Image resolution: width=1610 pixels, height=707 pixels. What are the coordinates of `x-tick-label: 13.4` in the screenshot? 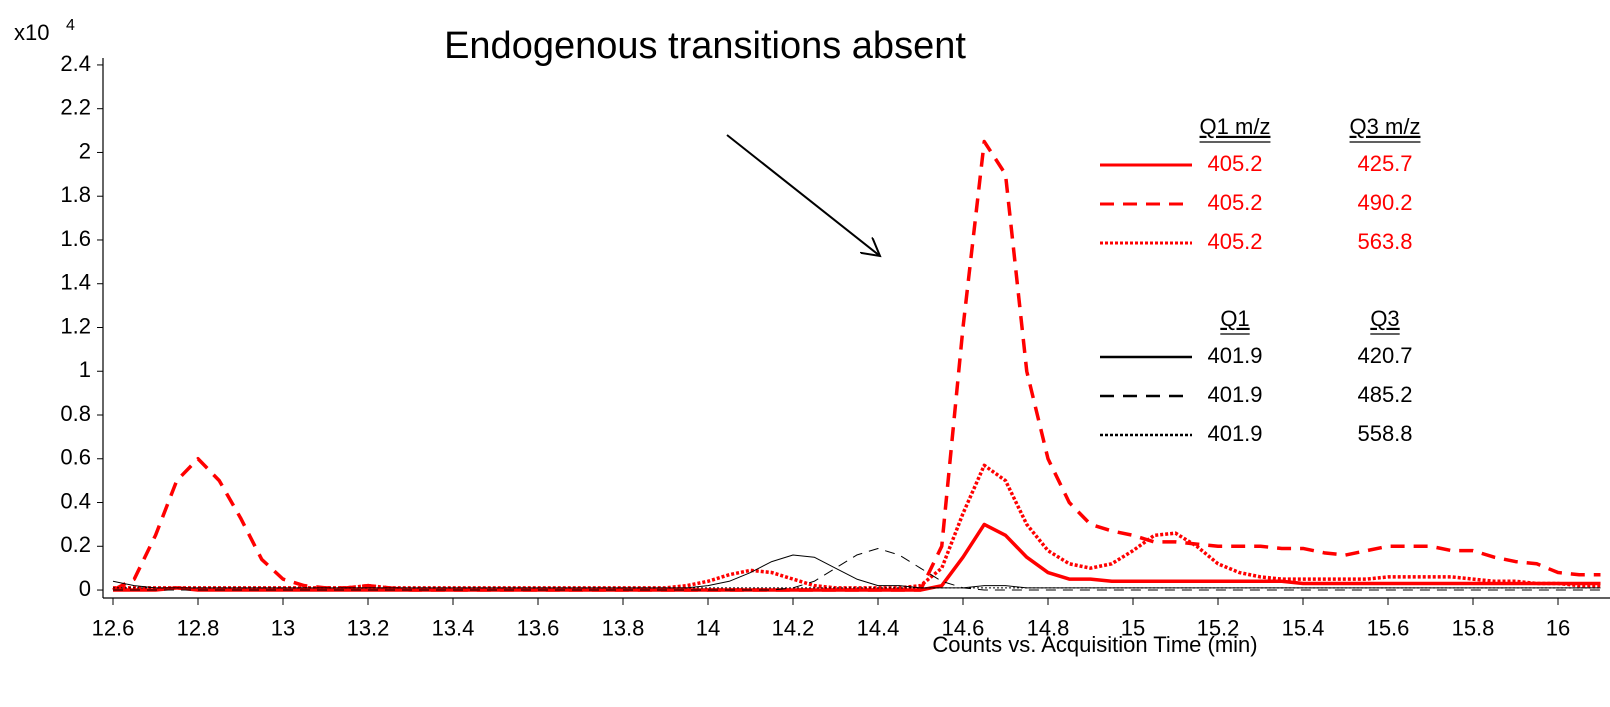 It's located at (453, 628).